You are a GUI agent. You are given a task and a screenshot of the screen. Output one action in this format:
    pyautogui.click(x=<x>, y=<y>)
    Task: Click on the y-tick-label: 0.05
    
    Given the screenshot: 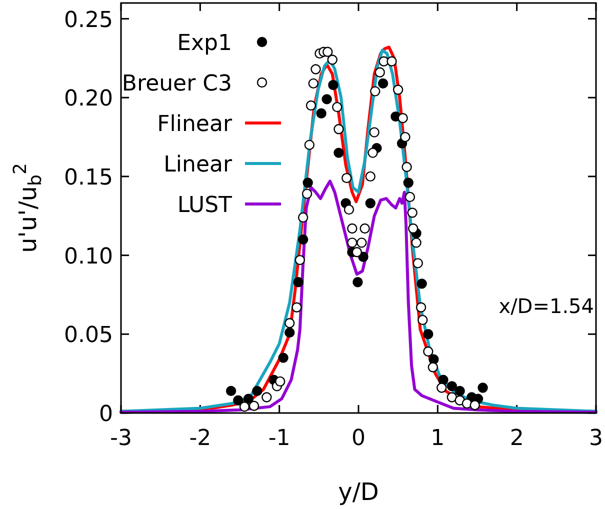 What is the action you would take?
    pyautogui.click(x=88, y=335)
    